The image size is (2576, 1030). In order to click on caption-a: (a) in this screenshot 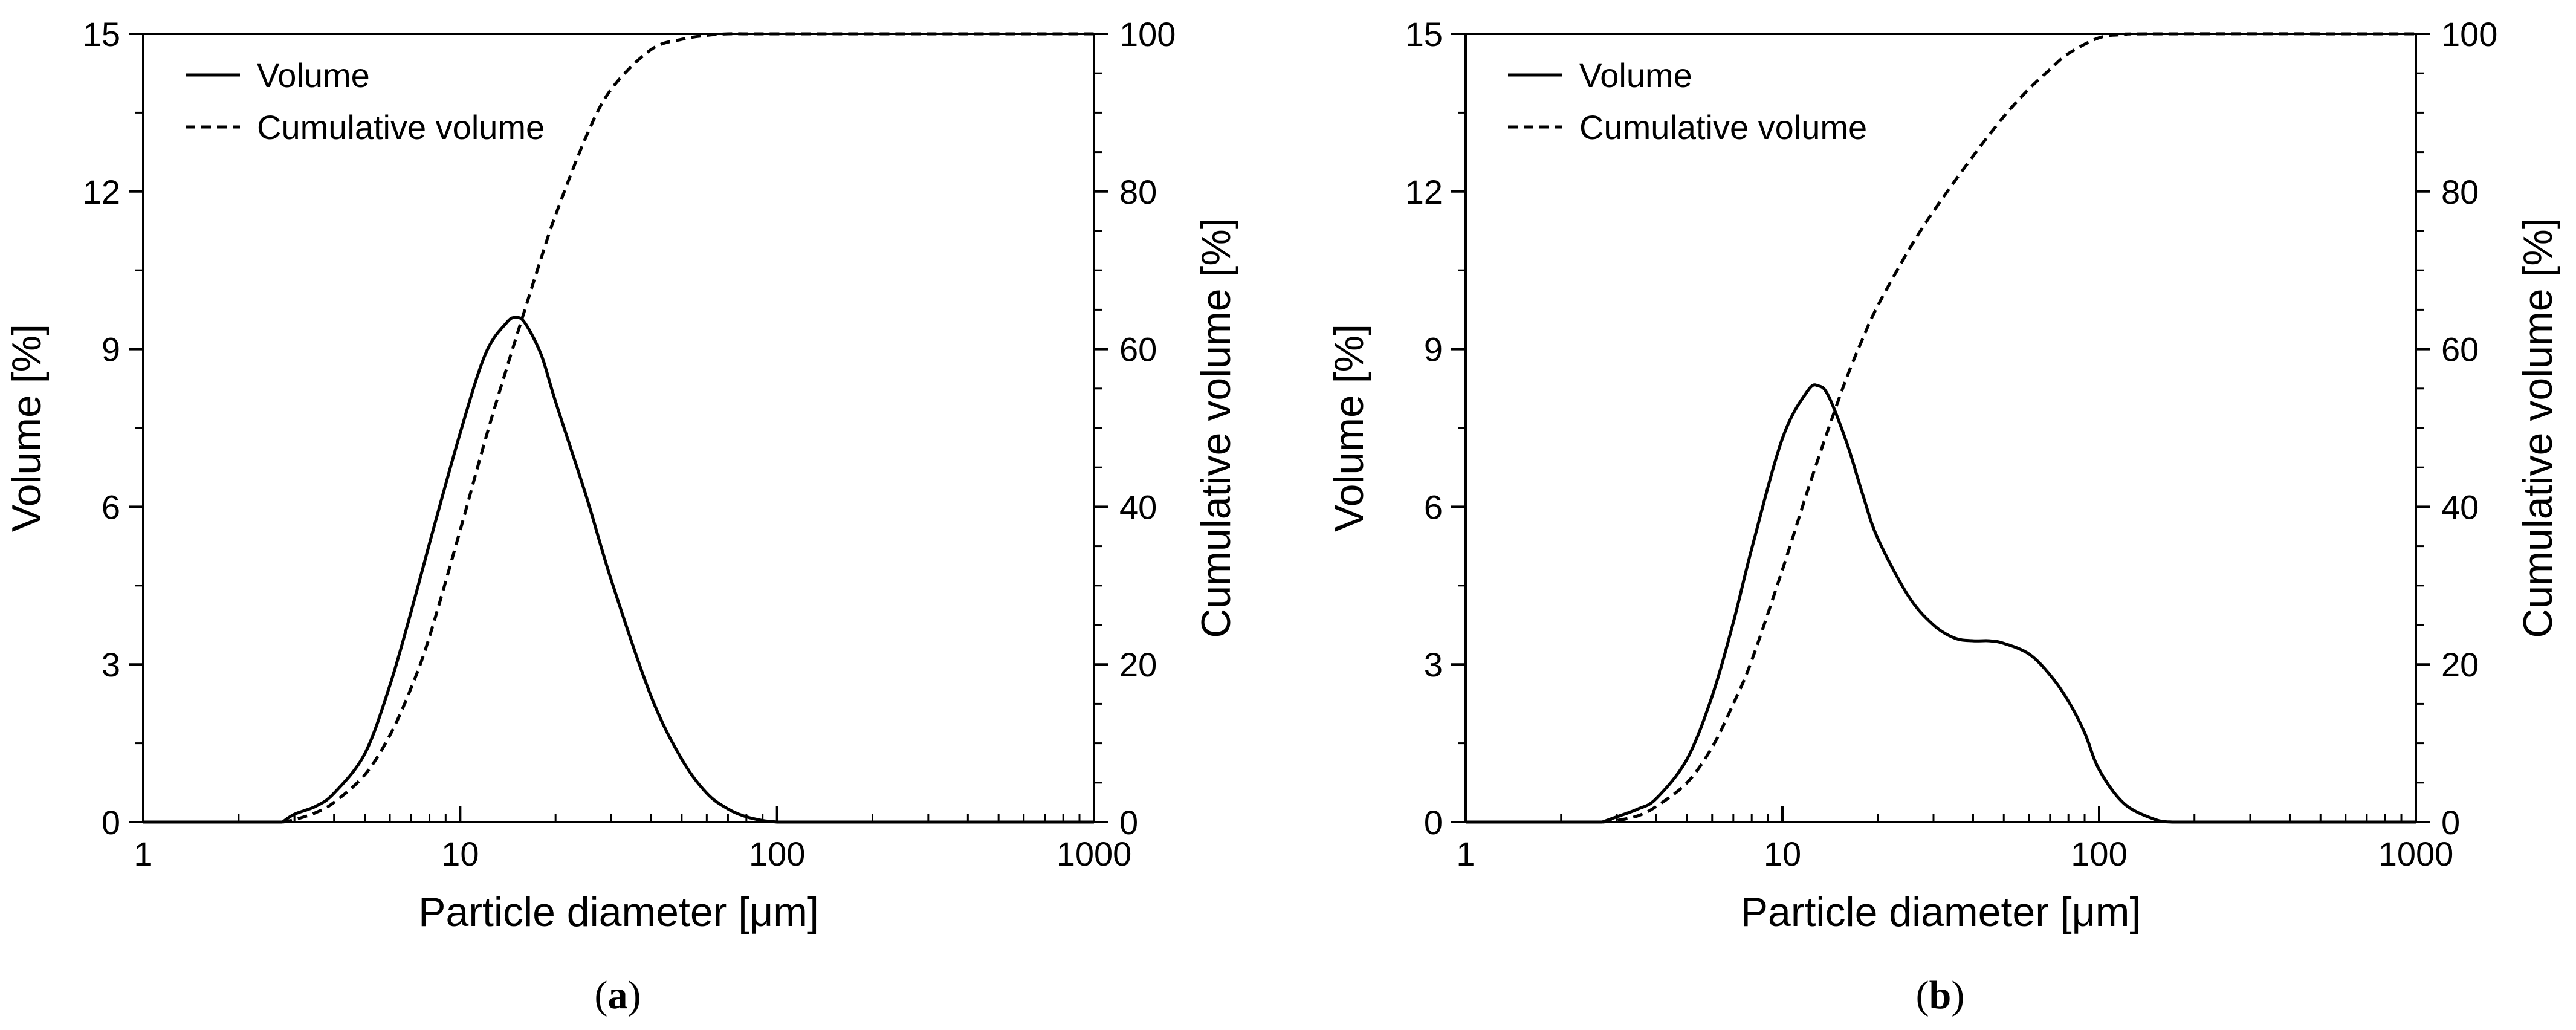, I will do `click(618, 995)`.